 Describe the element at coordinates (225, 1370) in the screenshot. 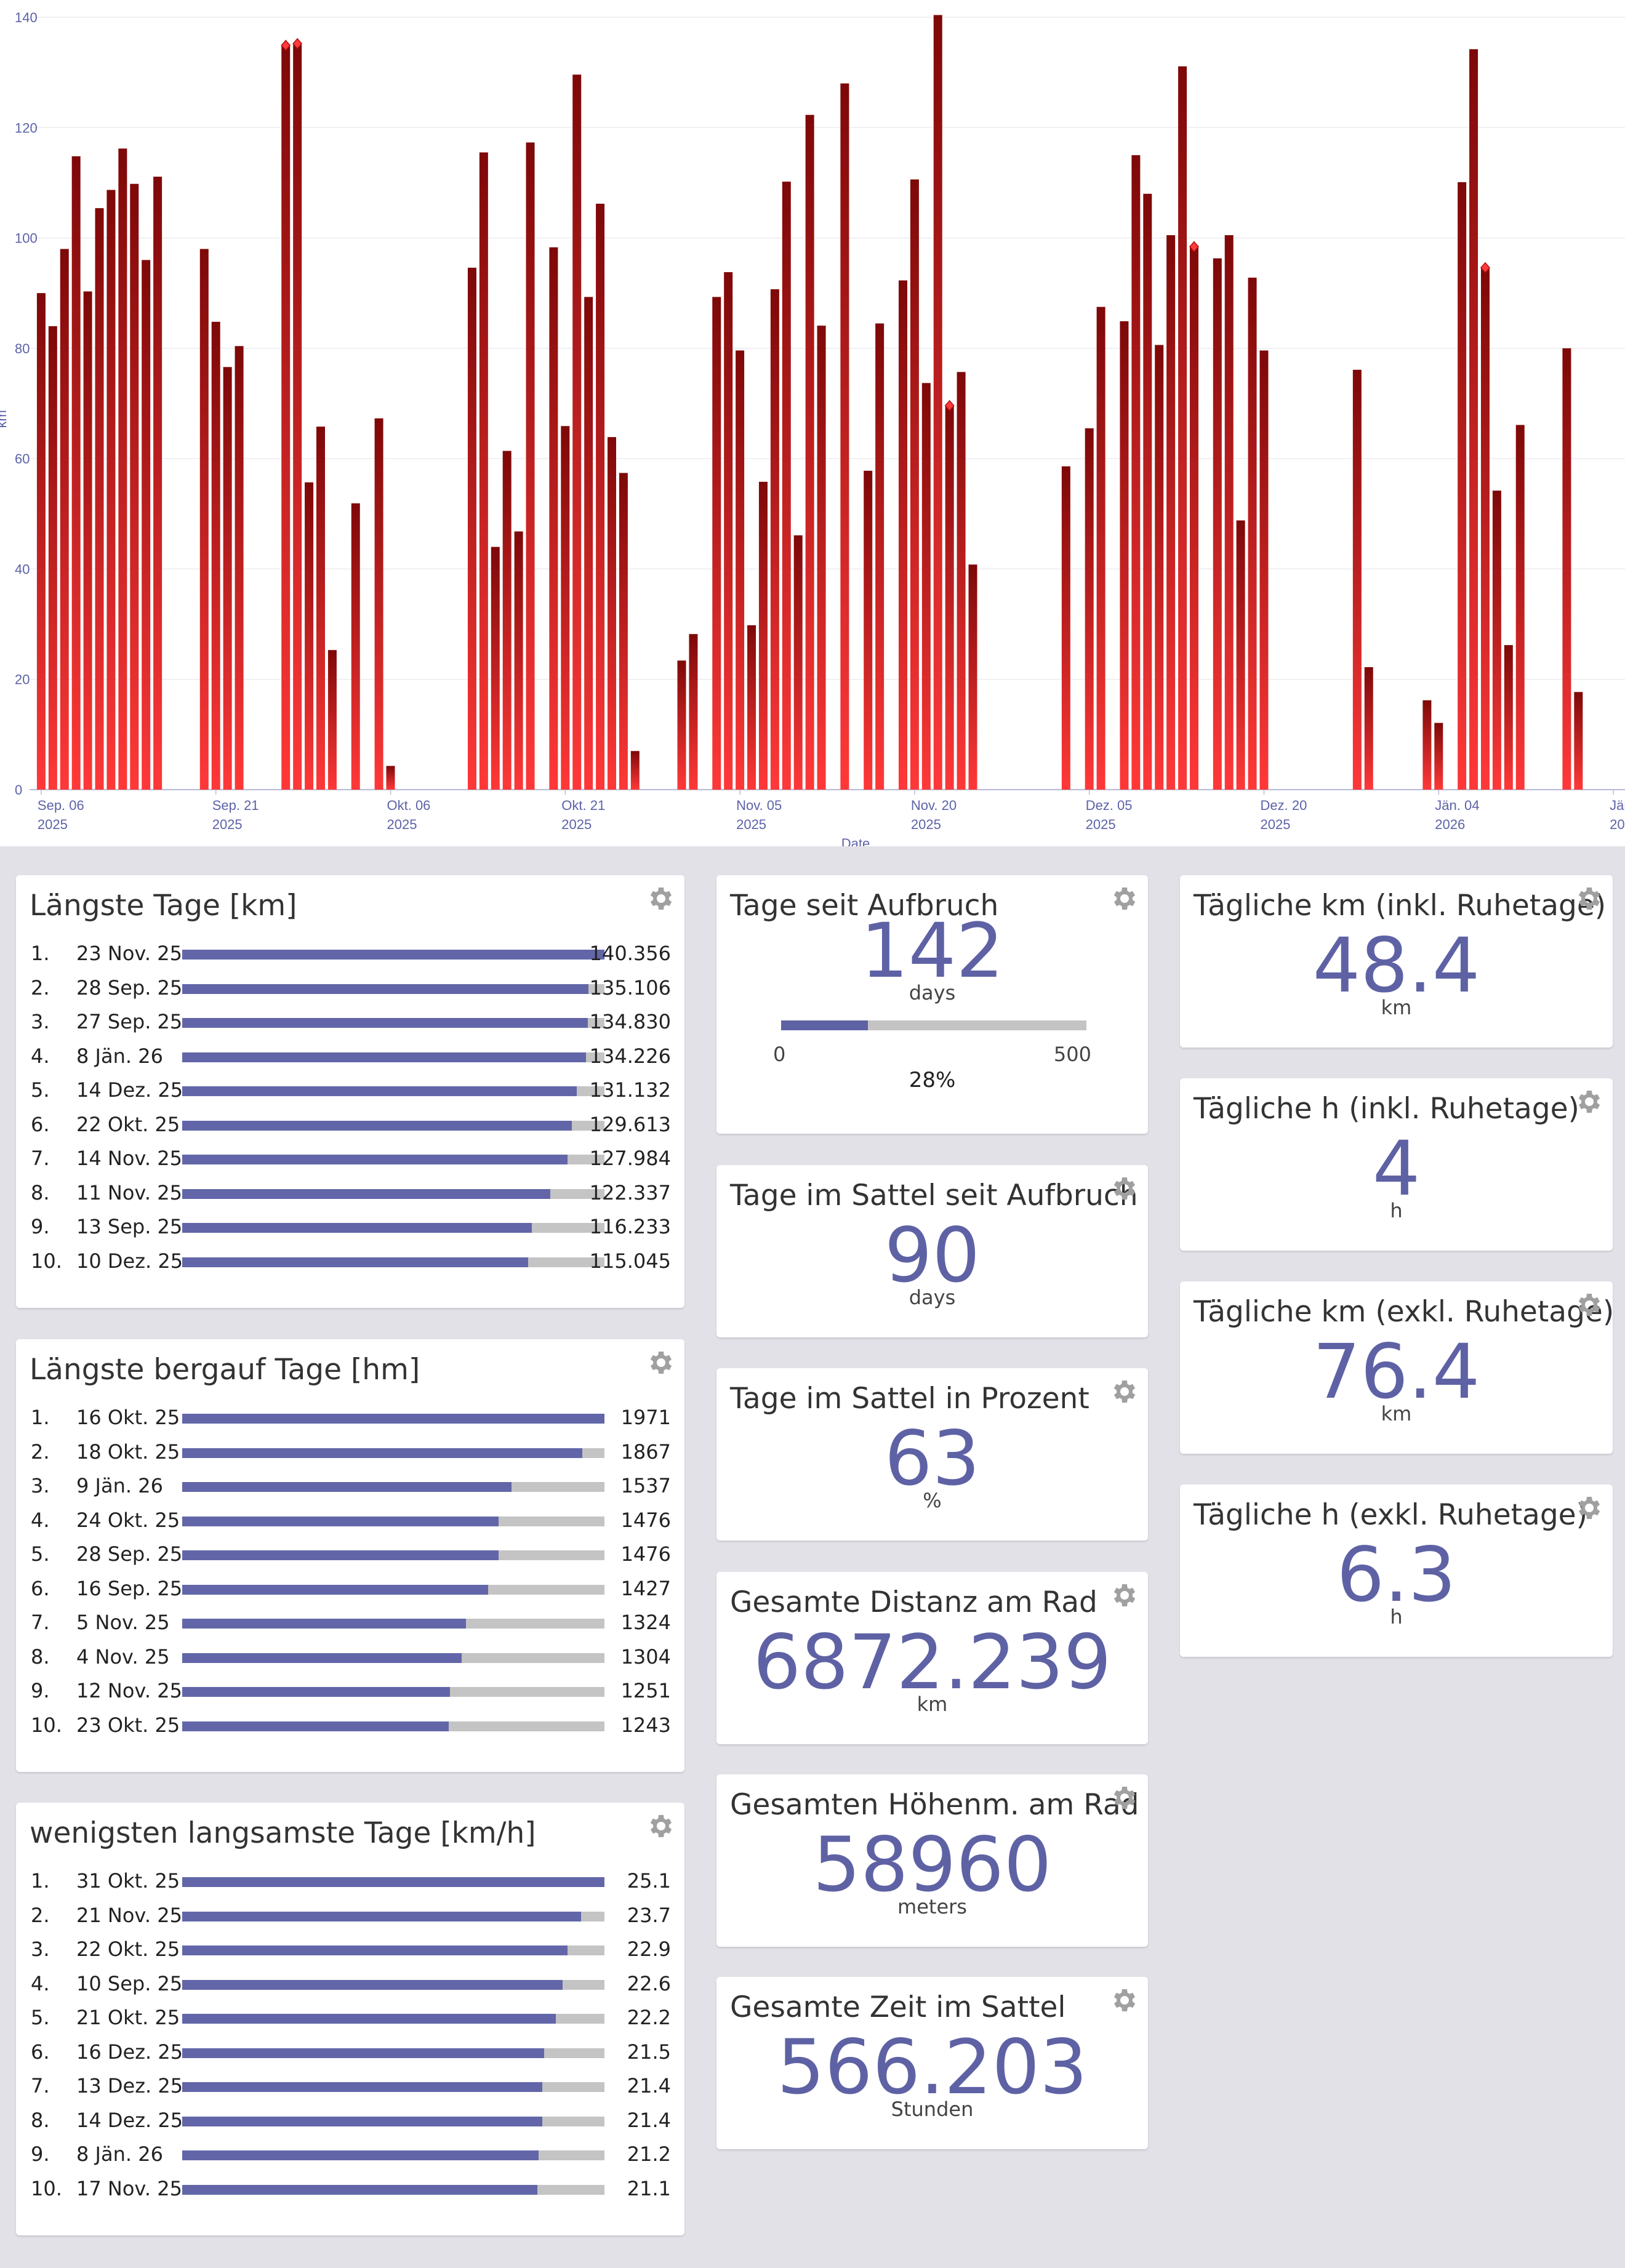

I see `panel-title: Längste bergauf Tage [hm]` at that location.